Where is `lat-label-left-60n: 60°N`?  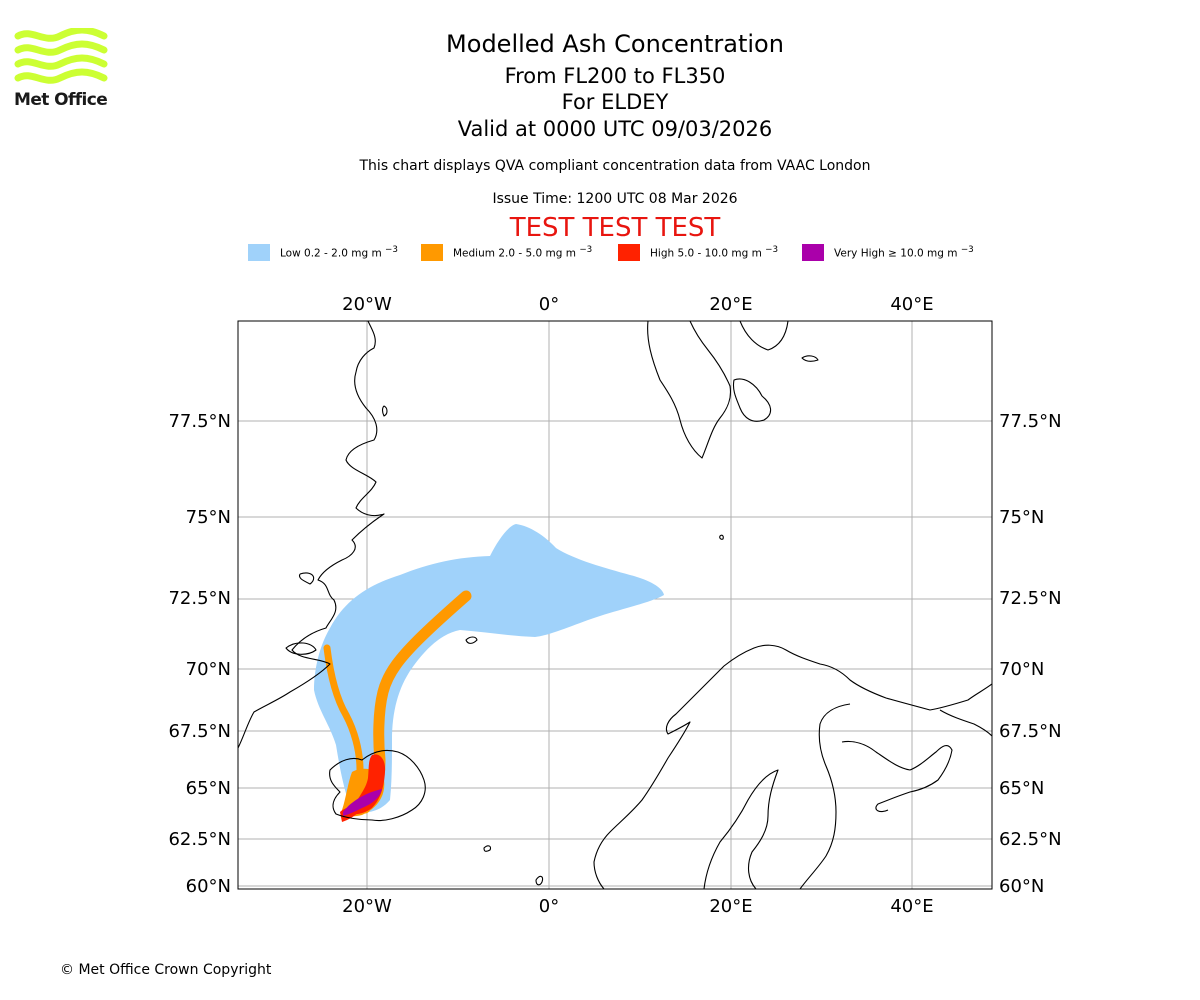 lat-label-left-60n: 60°N is located at coordinates (208, 886).